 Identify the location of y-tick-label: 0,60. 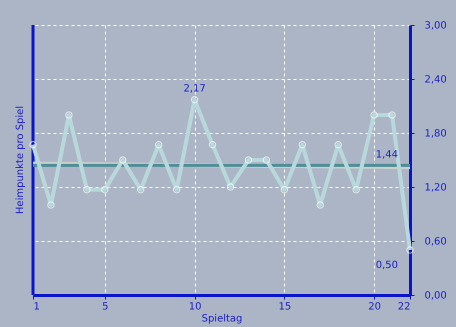
(435, 242).